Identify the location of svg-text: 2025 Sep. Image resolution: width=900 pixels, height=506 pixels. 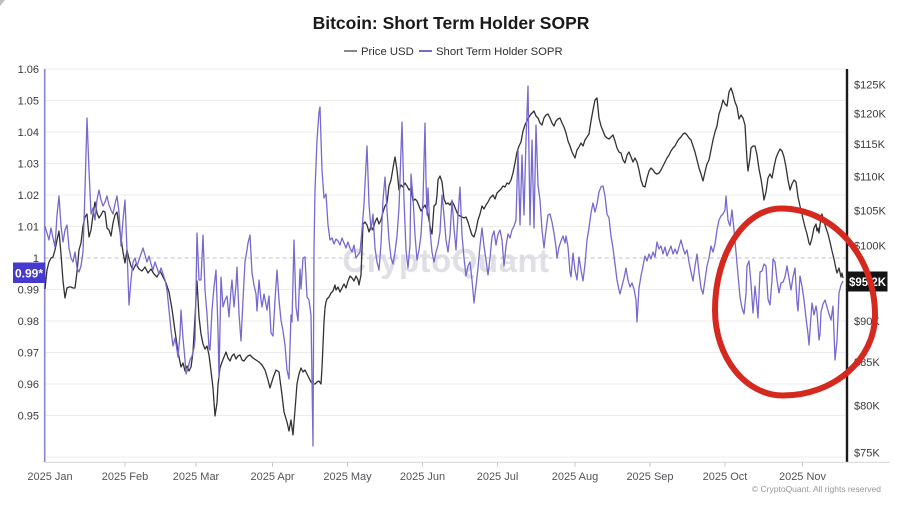
(649, 477).